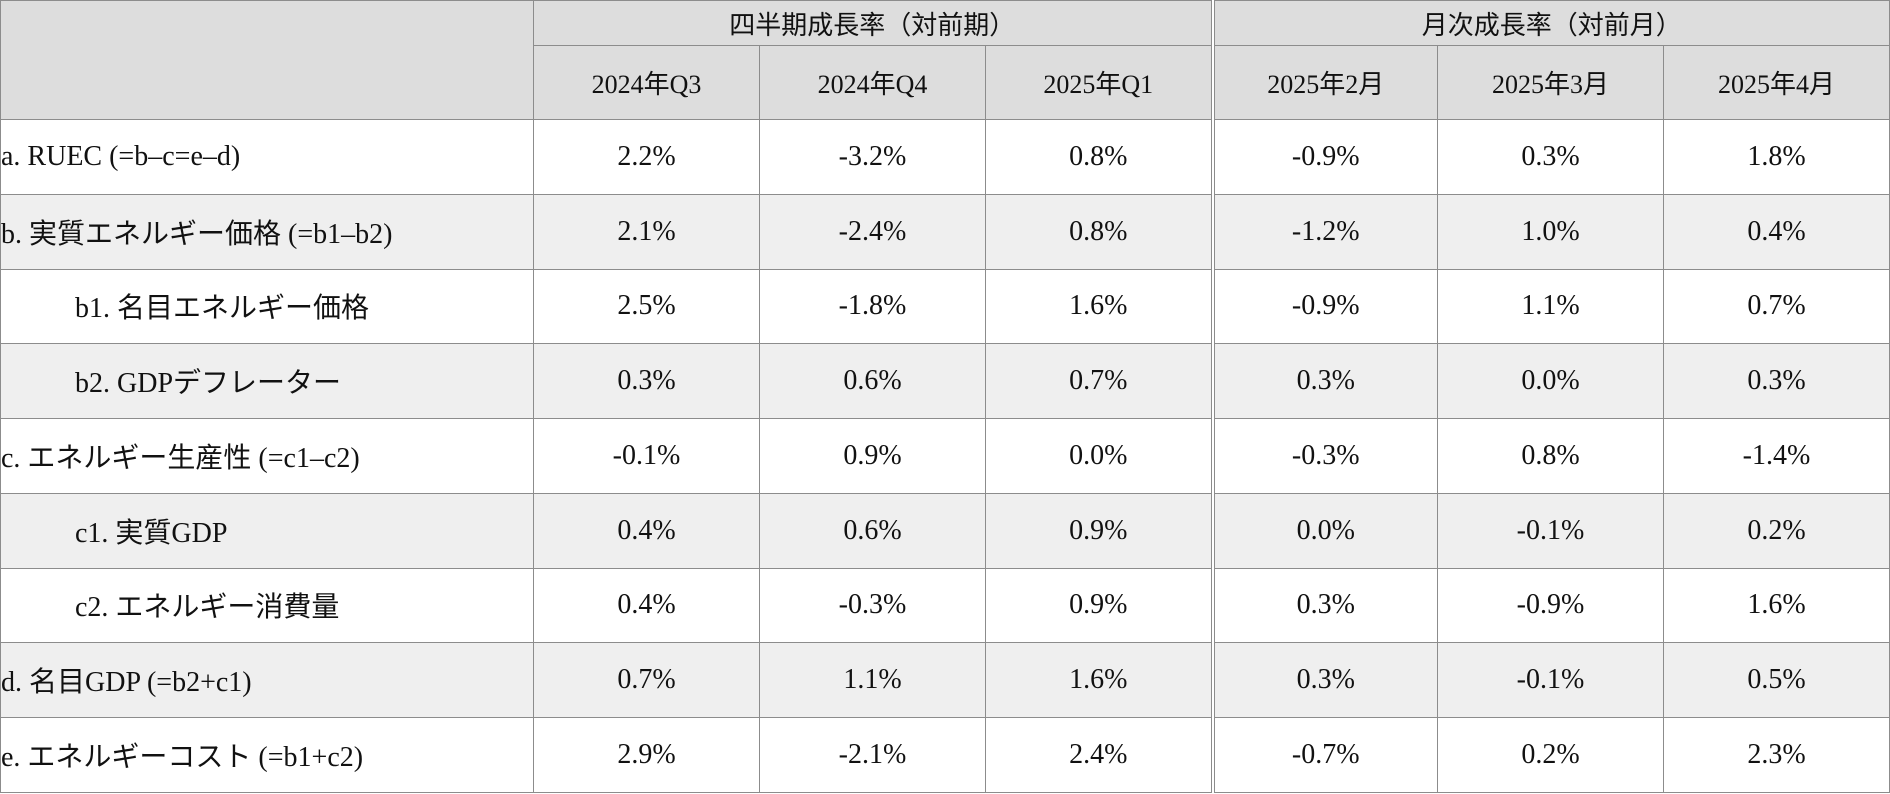 The image size is (1890, 794). Describe the element at coordinates (1099, 82) in the screenshot. I see `column-header: 2025年Q1` at that location.